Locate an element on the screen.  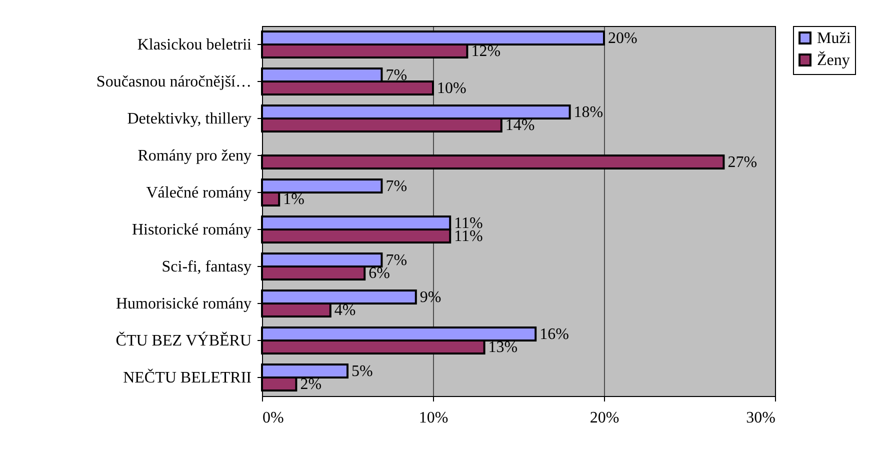
data-label: 27% is located at coordinates (743, 162).